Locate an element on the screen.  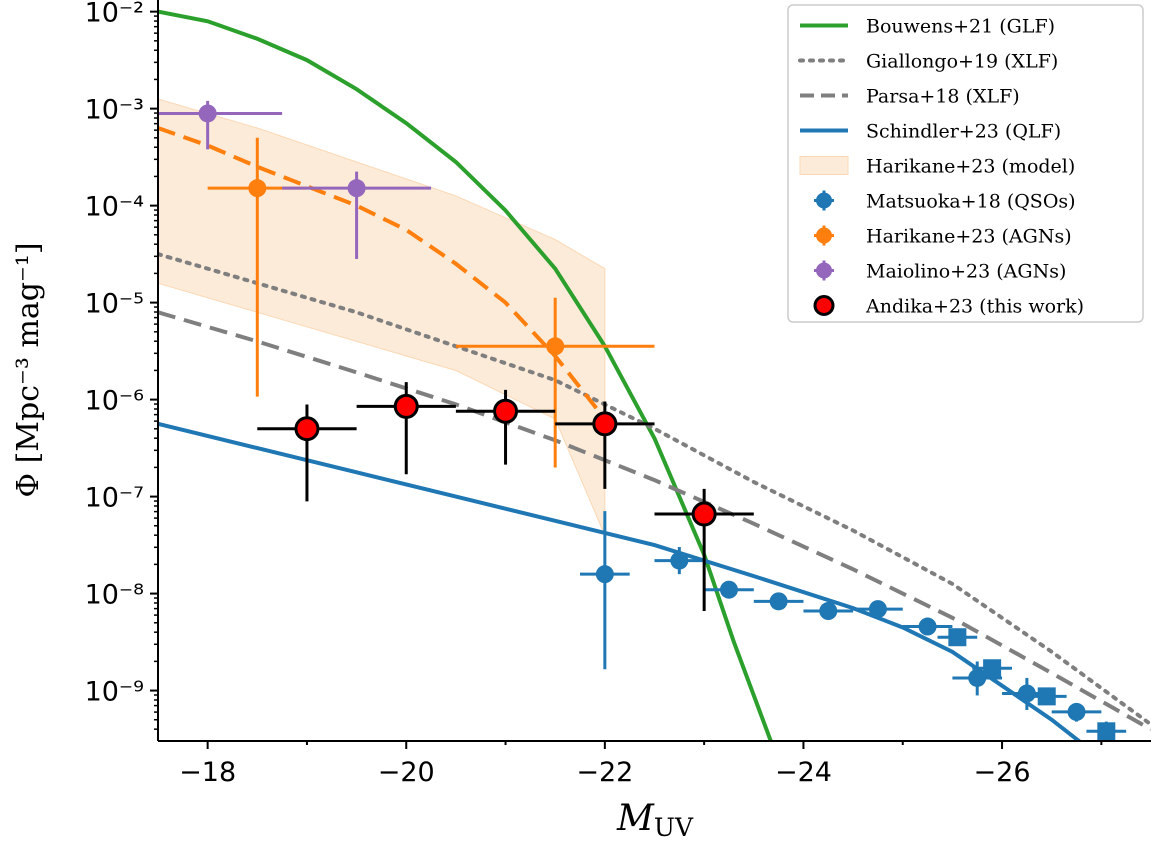
legend-label: Bouwens+21 (GLF) is located at coordinates (960, 27).